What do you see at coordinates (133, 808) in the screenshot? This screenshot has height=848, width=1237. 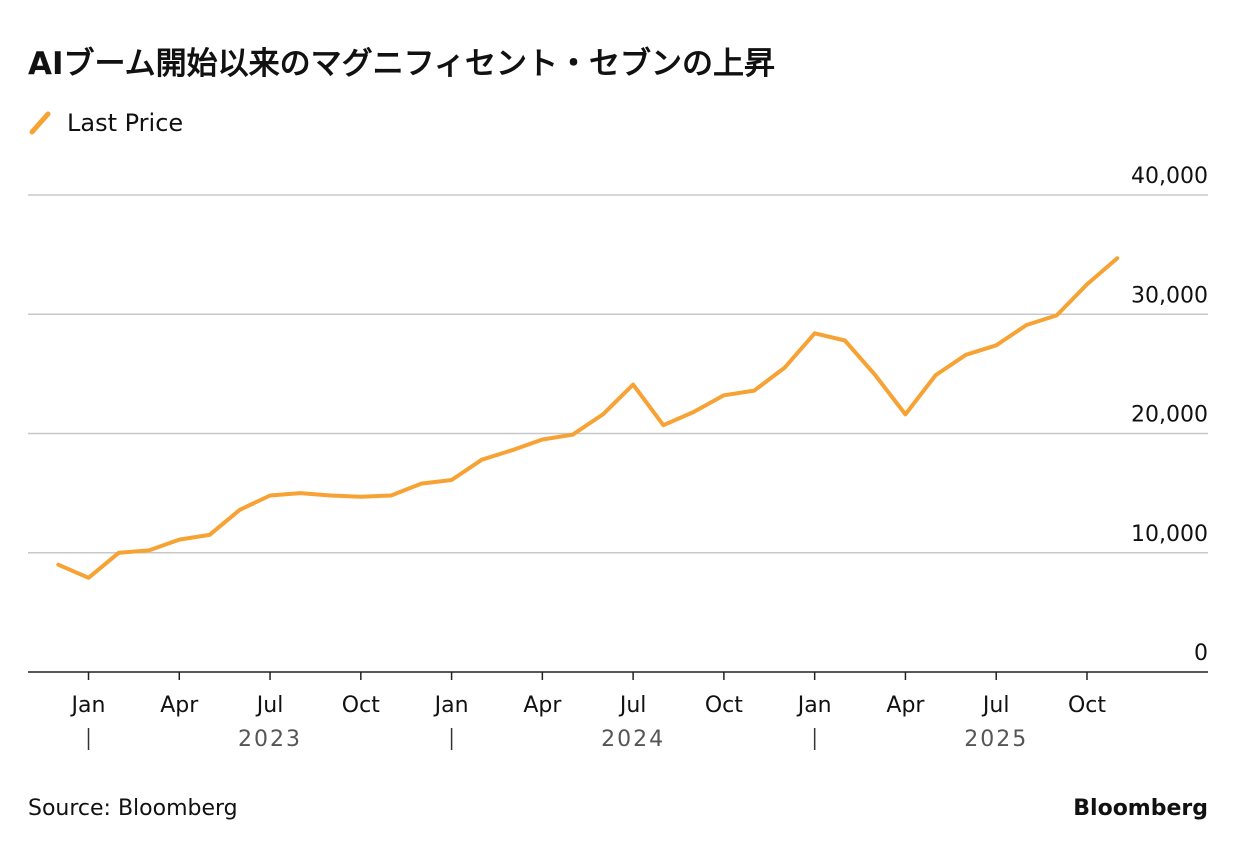 I see `source: Source: Bloomberg` at bounding box center [133, 808].